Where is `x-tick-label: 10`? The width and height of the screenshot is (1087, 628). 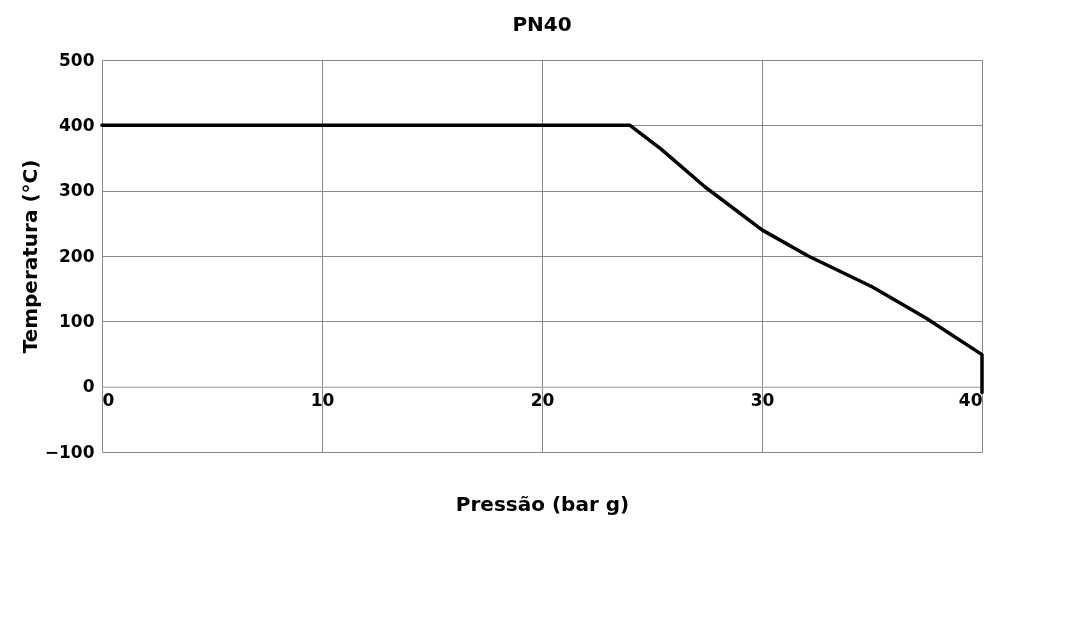 x-tick-label: 10 is located at coordinates (322, 400).